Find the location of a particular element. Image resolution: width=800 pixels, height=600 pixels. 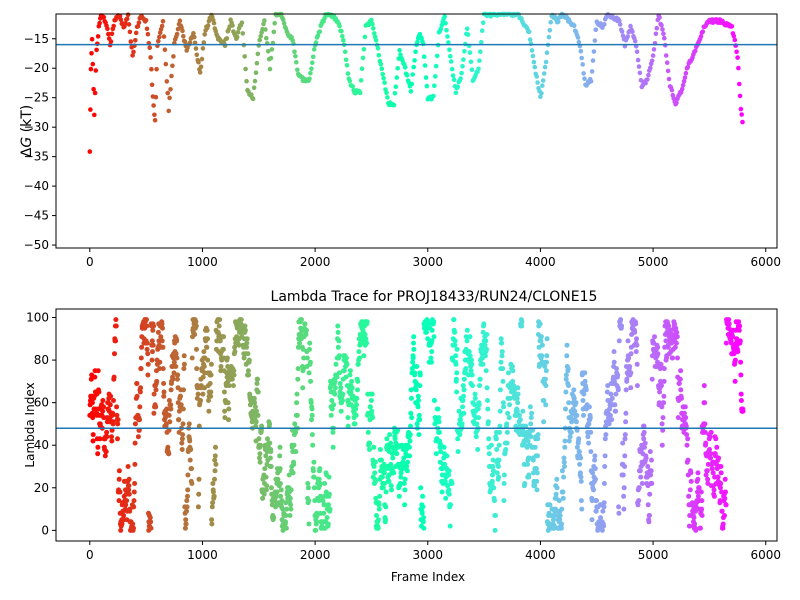

delta-g-y-axis-label: ΔG (kT) is located at coordinates (27, 131).